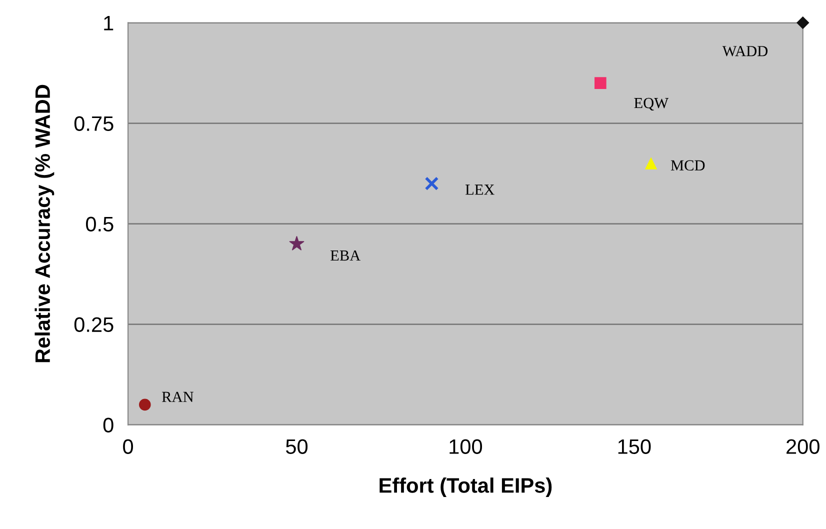  Describe the element at coordinates (634, 446) in the screenshot. I see `x-tick-label: 150` at that location.